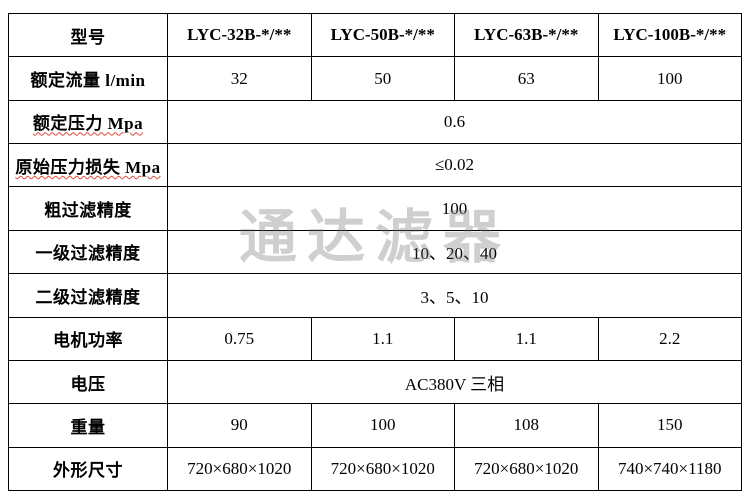  I want to click on row-label: 原始压力损失 Mpa, so click(88, 165).